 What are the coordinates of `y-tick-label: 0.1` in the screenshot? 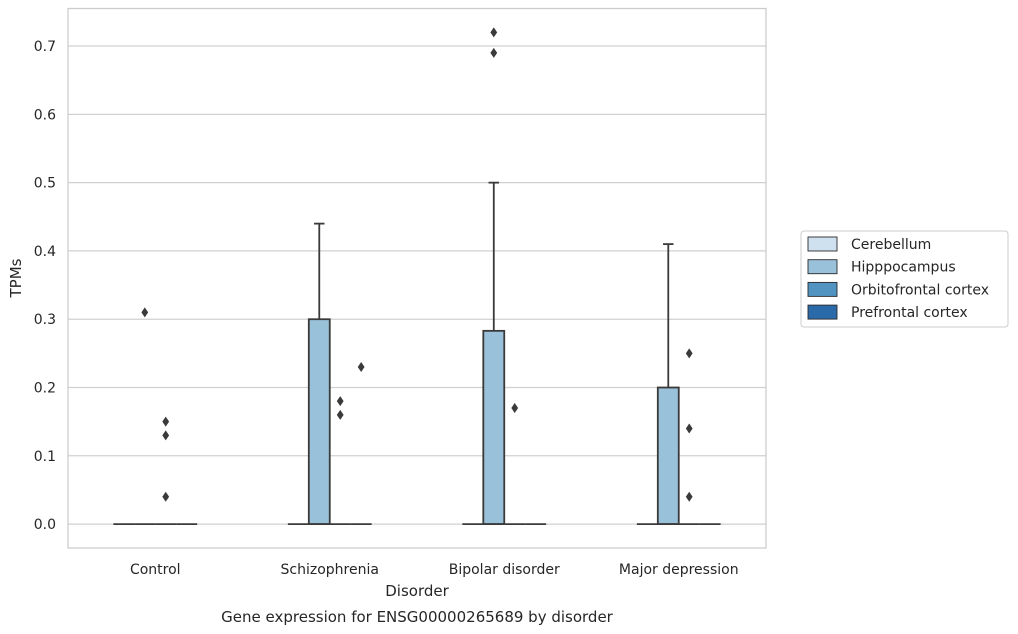 It's located at (45, 457).